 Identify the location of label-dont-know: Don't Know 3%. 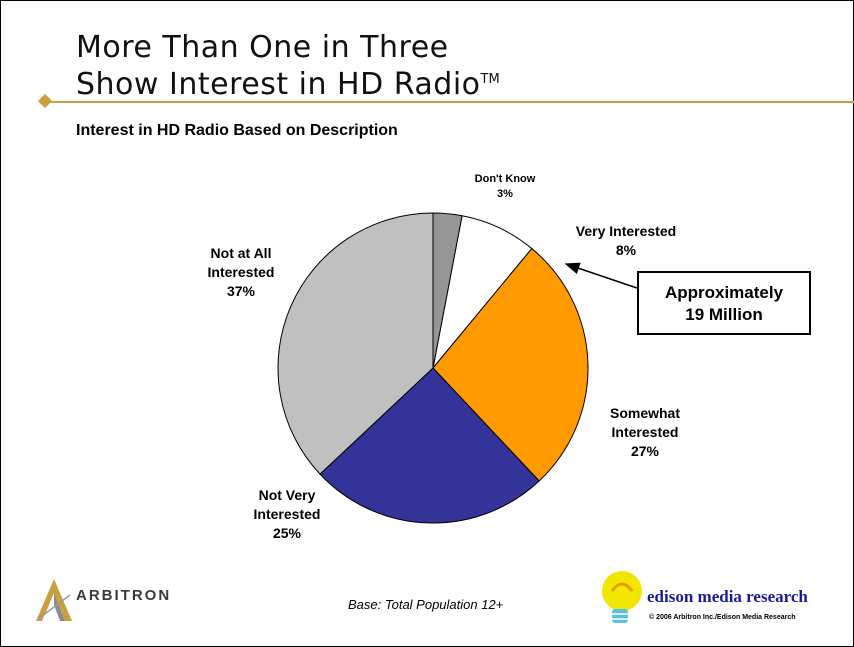
(505, 187).